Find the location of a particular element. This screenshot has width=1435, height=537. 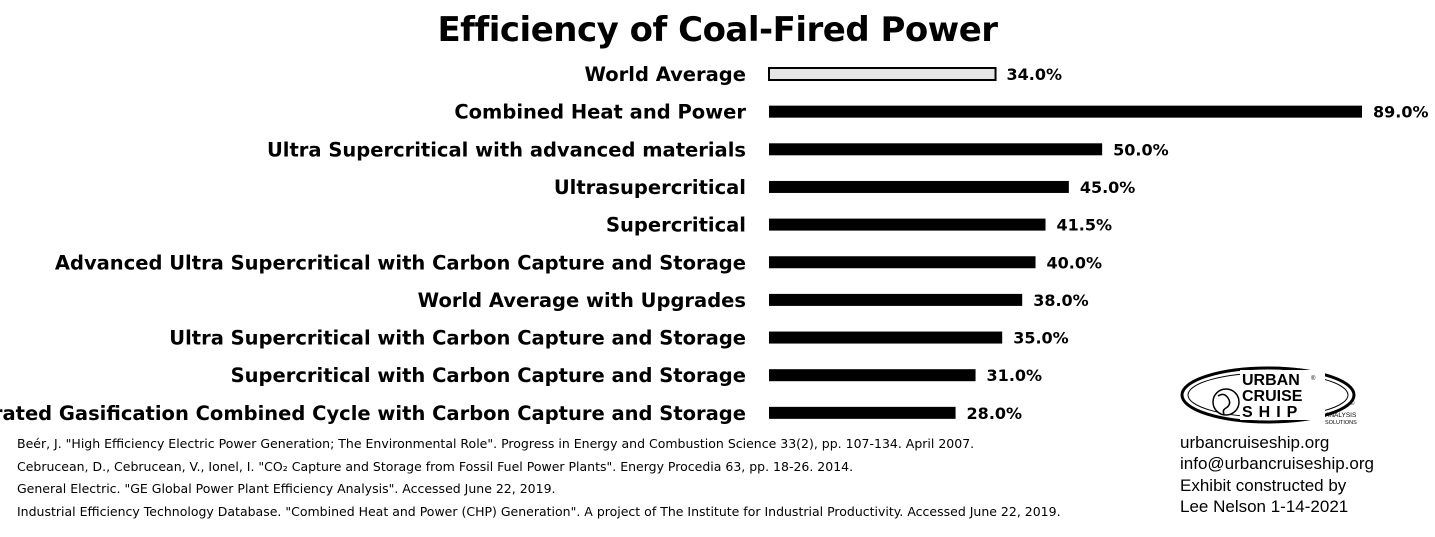

value-label: 41.5% is located at coordinates (1085, 225).